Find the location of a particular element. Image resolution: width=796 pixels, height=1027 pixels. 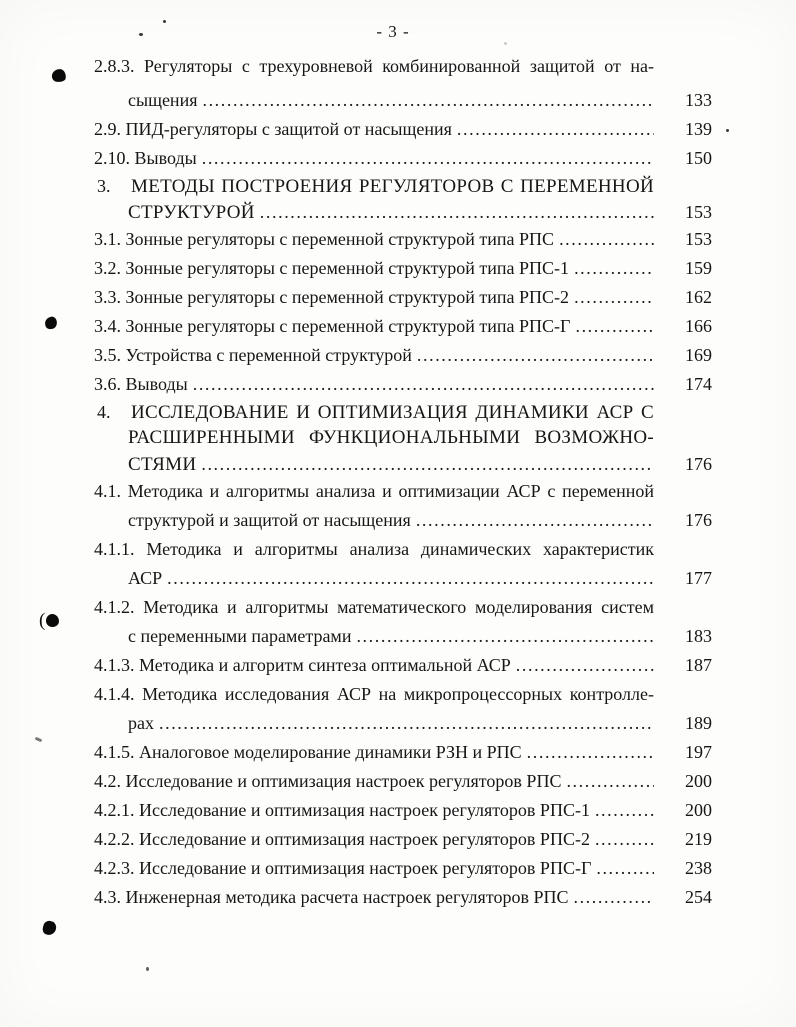

toc-line: 3.6. Выводы 174 is located at coordinates (403, 384).